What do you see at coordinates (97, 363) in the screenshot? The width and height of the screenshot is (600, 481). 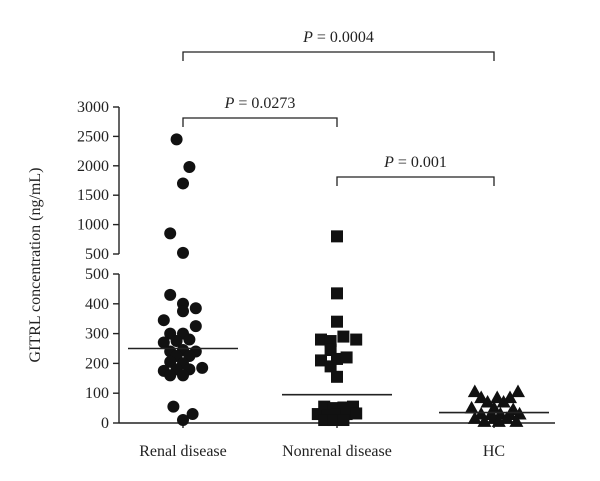 I see `y-tick-label: 200` at bounding box center [97, 363].